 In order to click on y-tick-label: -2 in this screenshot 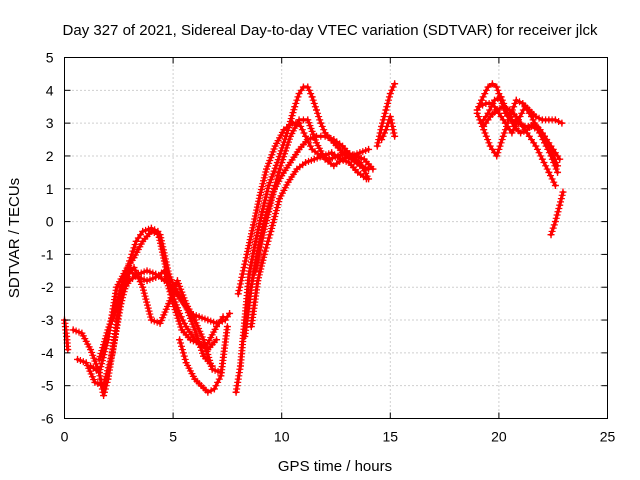, I will do `click(47, 287)`.